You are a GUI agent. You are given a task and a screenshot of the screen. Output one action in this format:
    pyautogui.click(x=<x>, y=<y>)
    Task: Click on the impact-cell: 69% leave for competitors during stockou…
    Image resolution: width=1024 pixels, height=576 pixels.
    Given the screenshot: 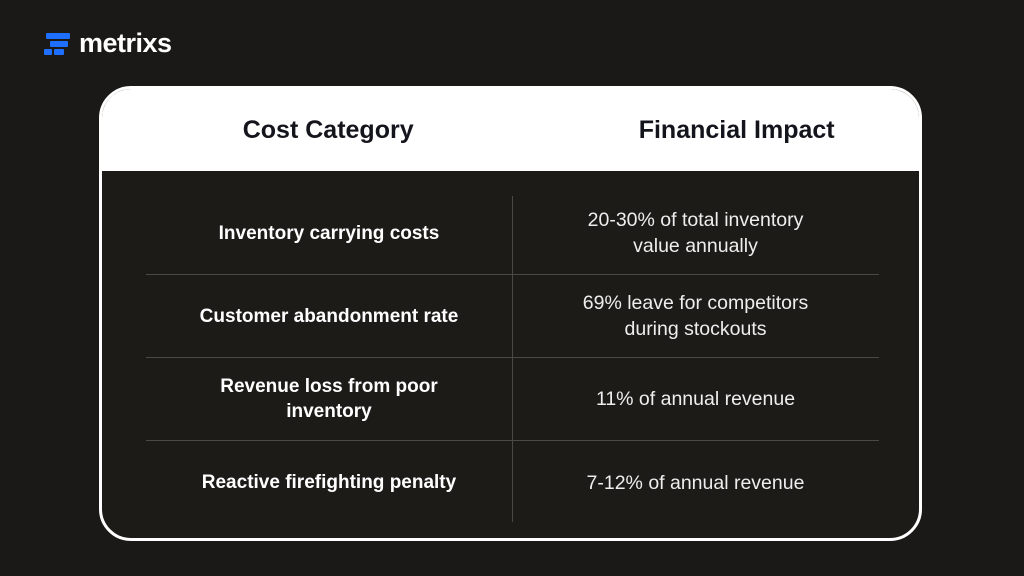 What is the action you would take?
    pyautogui.click(x=695, y=316)
    